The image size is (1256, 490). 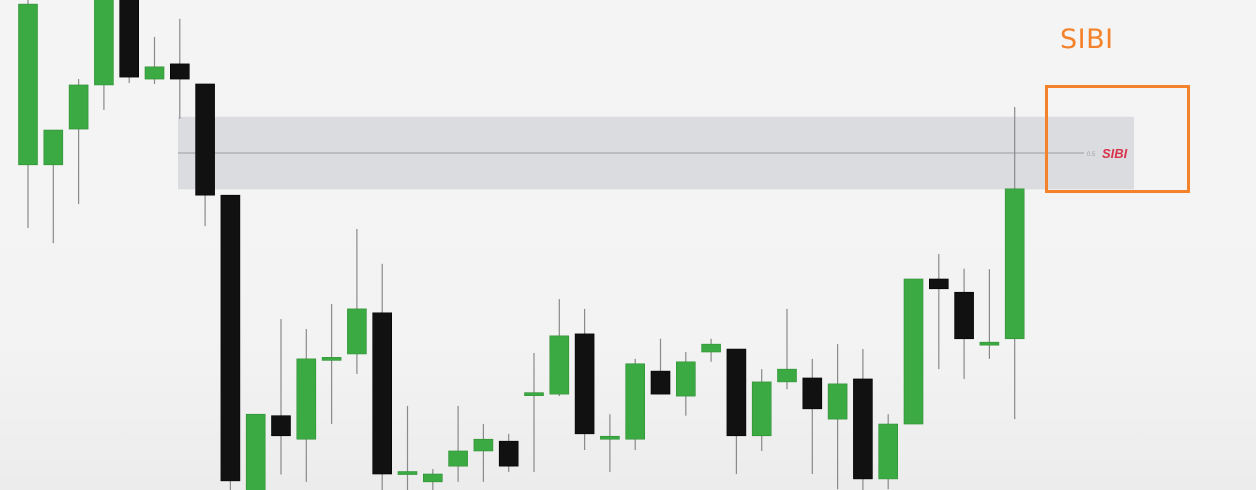 What do you see at coordinates (656, 153) in the screenshot?
I see `sibi-zone: 0.5 SIBI` at bounding box center [656, 153].